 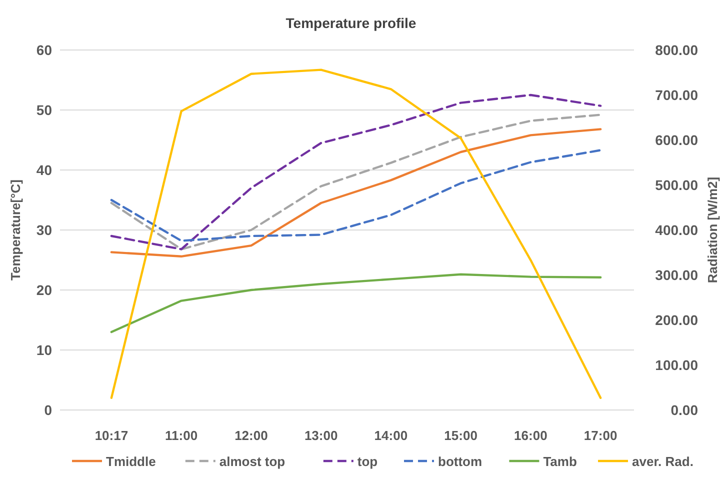 What do you see at coordinates (676, 95) in the screenshot?
I see `y2-tick-label: 700.00` at bounding box center [676, 95].